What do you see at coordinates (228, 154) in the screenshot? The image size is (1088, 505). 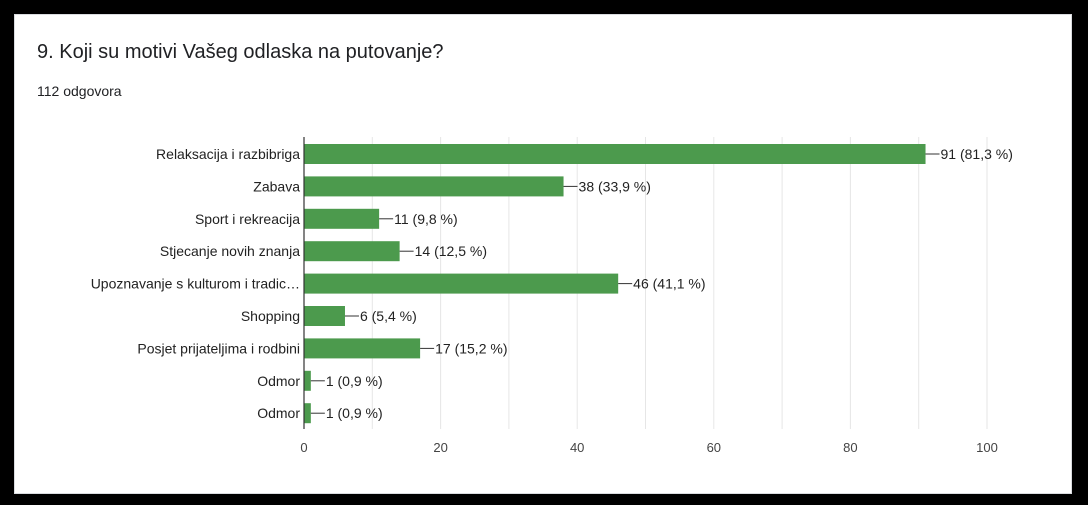 I see `category-label: Relaksacija i razbibriga` at bounding box center [228, 154].